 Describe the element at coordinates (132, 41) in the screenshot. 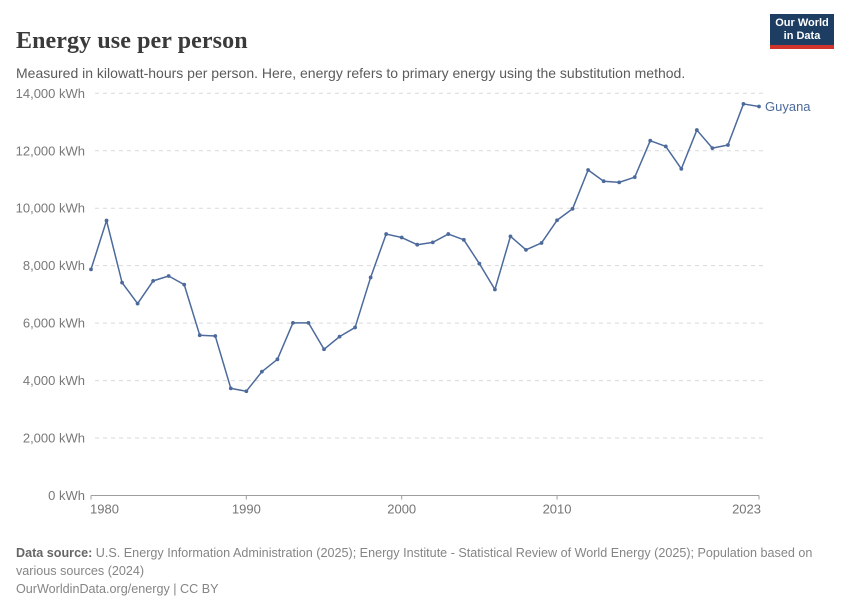

I see `page-title: Energy use per person` at that location.